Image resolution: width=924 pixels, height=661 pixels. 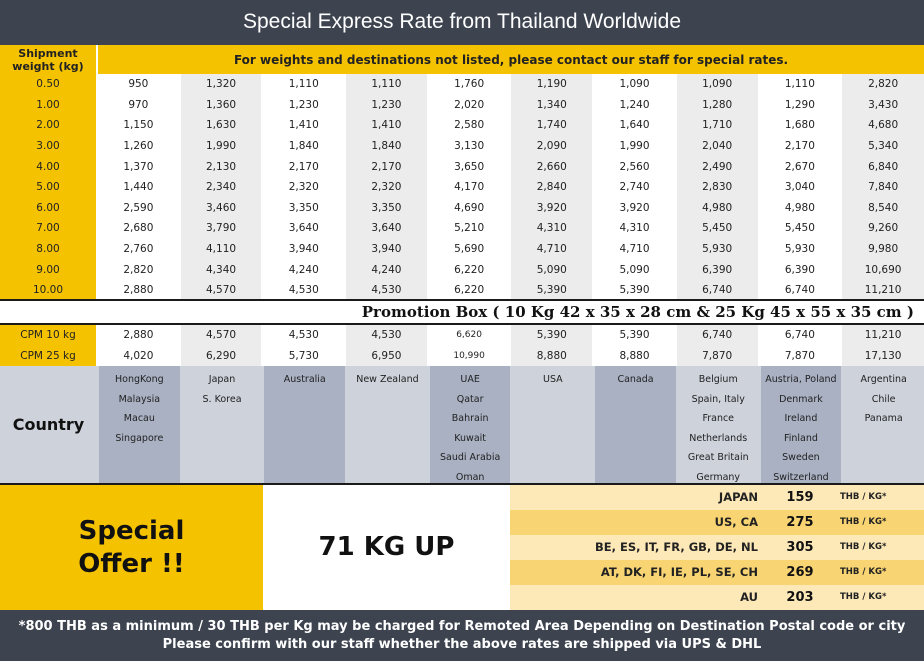 What do you see at coordinates (801, 457) in the screenshot?
I see `country-name: Sweden` at bounding box center [801, 457].